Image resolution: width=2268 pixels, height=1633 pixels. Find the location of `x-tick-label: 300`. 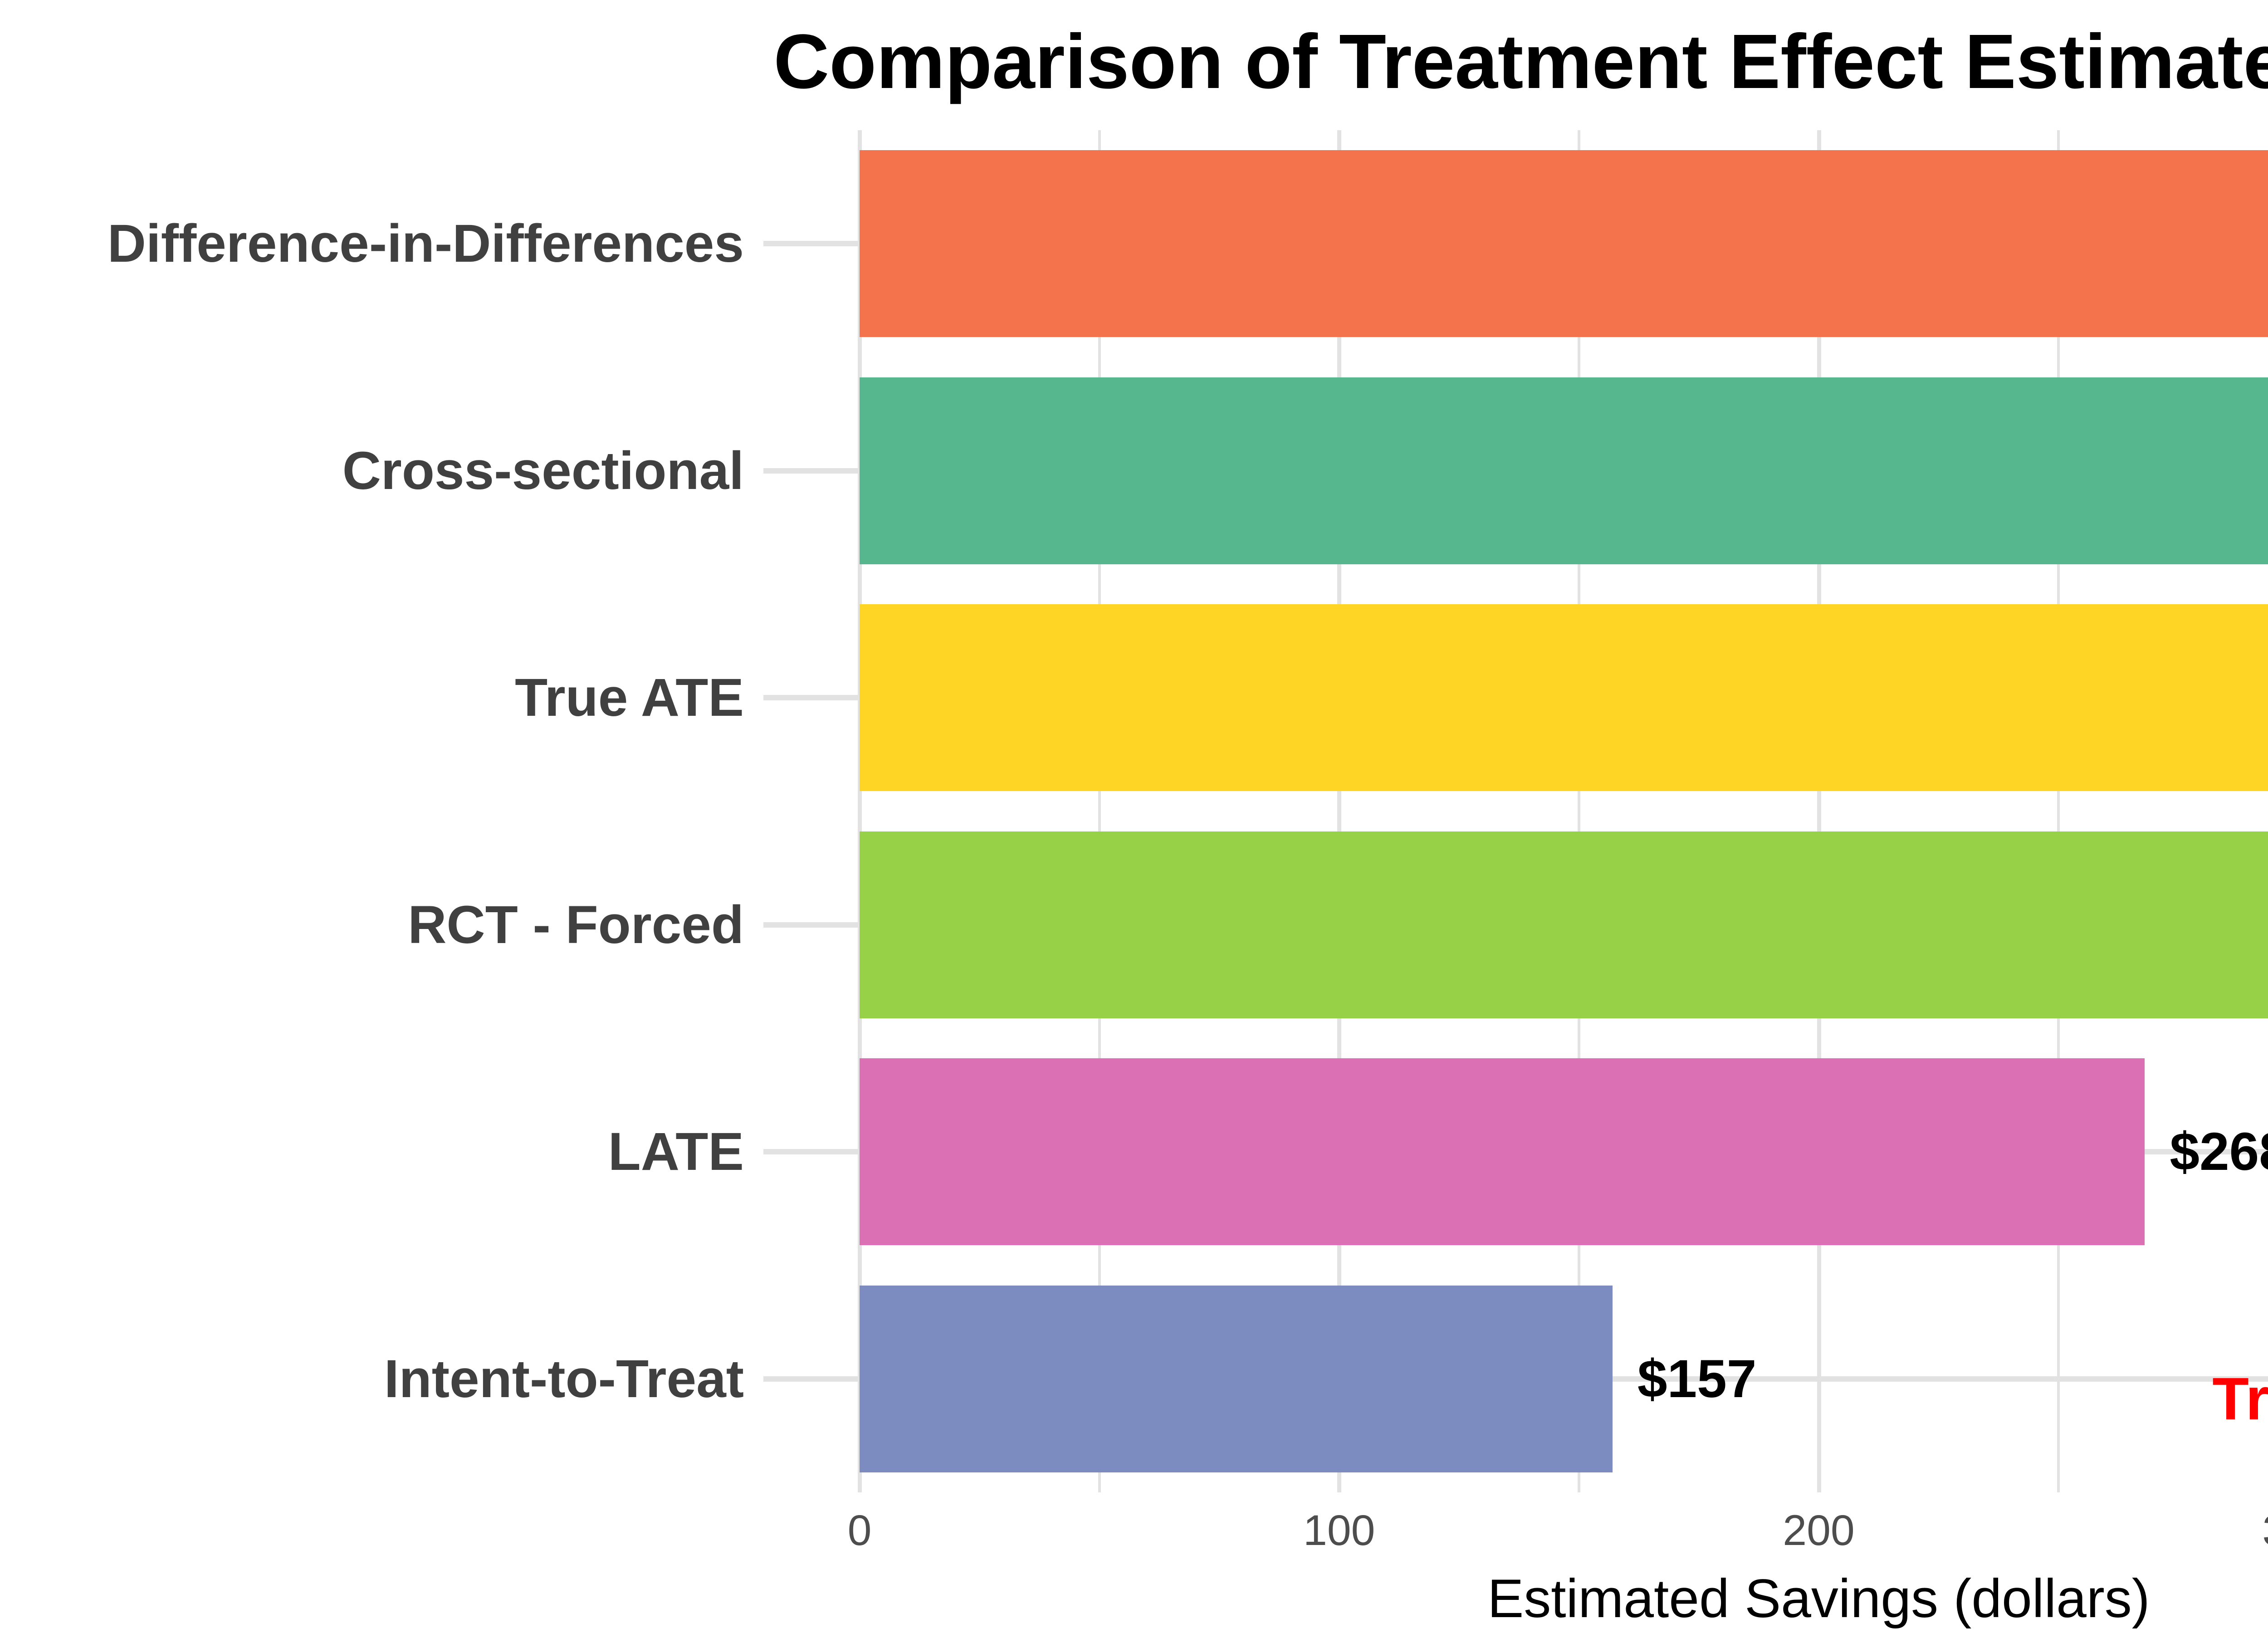

x-tick-label: 300 is located at coordinates (2238, 1530).